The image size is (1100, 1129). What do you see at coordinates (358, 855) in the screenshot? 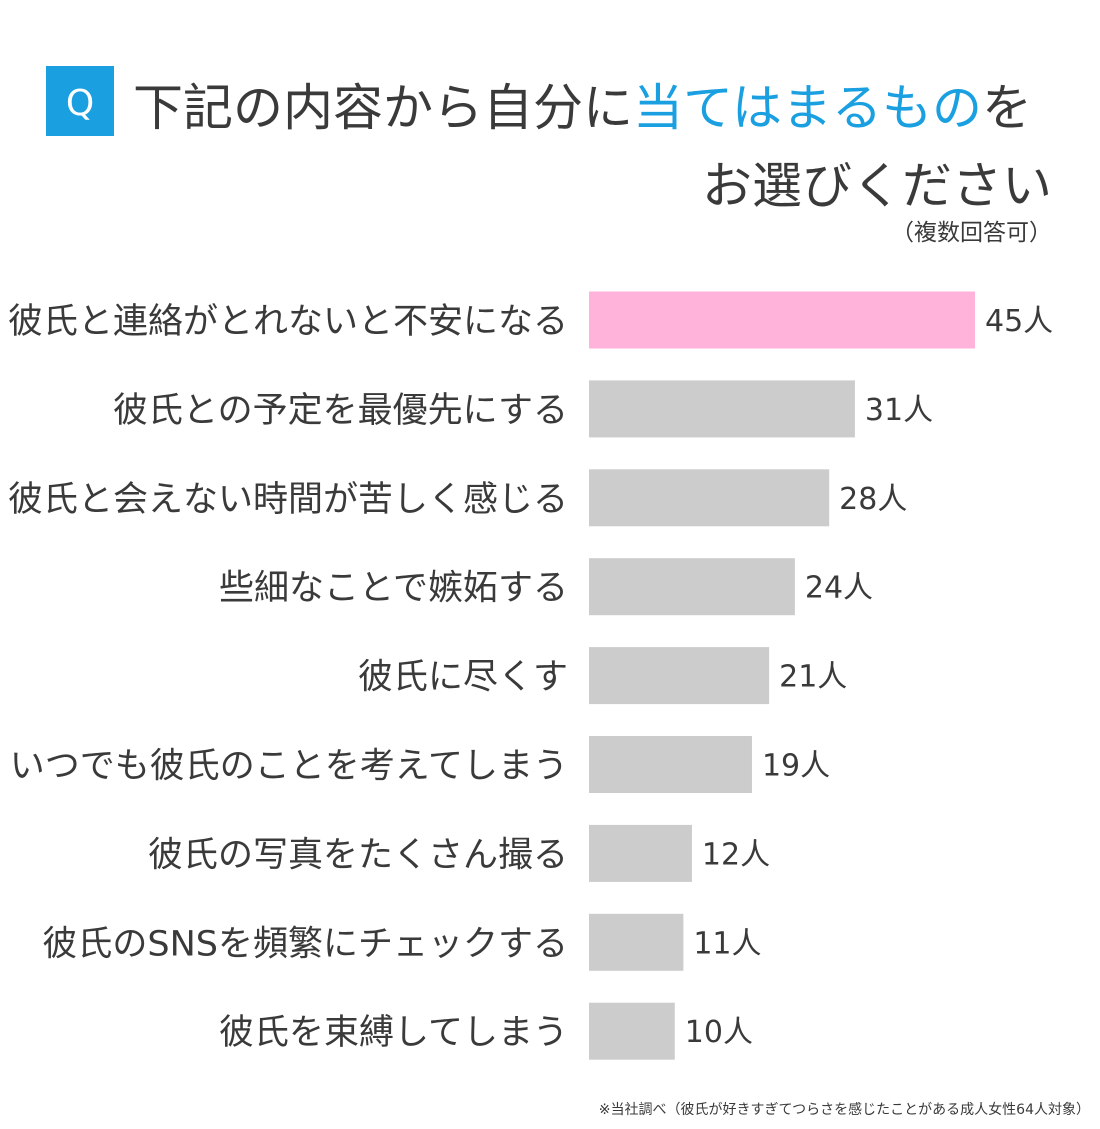
I see `category-label: 彼氏の写真をたくさん撮る` at bounding box center [358, 855].